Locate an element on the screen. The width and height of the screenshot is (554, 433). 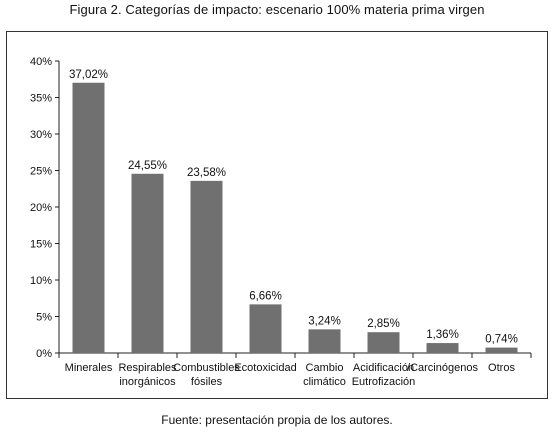
data-label: 23,58% is located at coordinates (206, 173).